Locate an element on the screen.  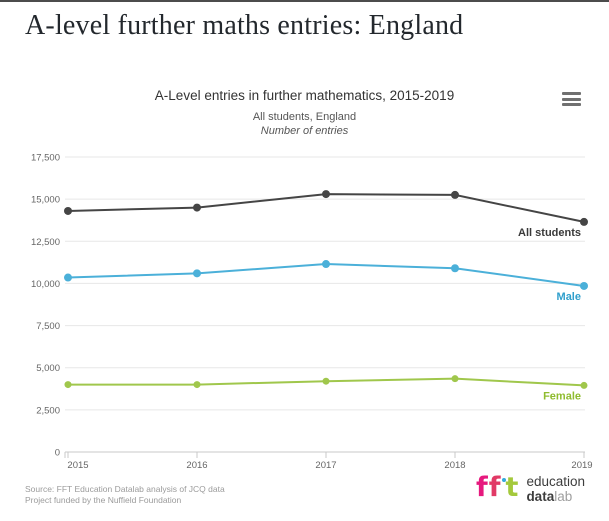
logo-letter-f1: f is located at coordinates (482, 487).